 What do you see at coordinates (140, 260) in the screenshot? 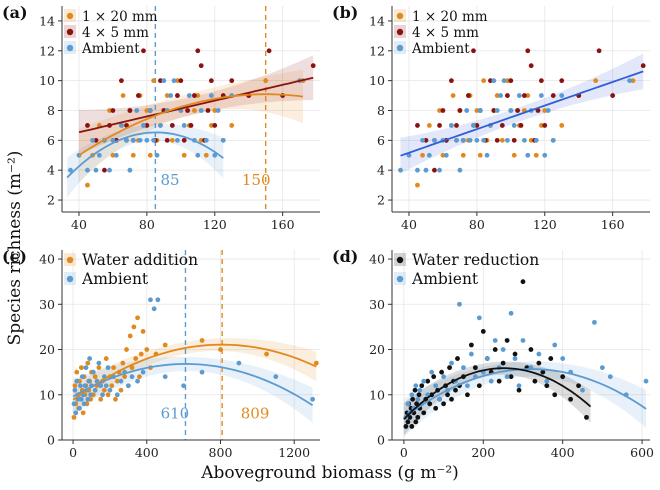
I see `legend-label: Water addition` at bounding box center [140, 260].